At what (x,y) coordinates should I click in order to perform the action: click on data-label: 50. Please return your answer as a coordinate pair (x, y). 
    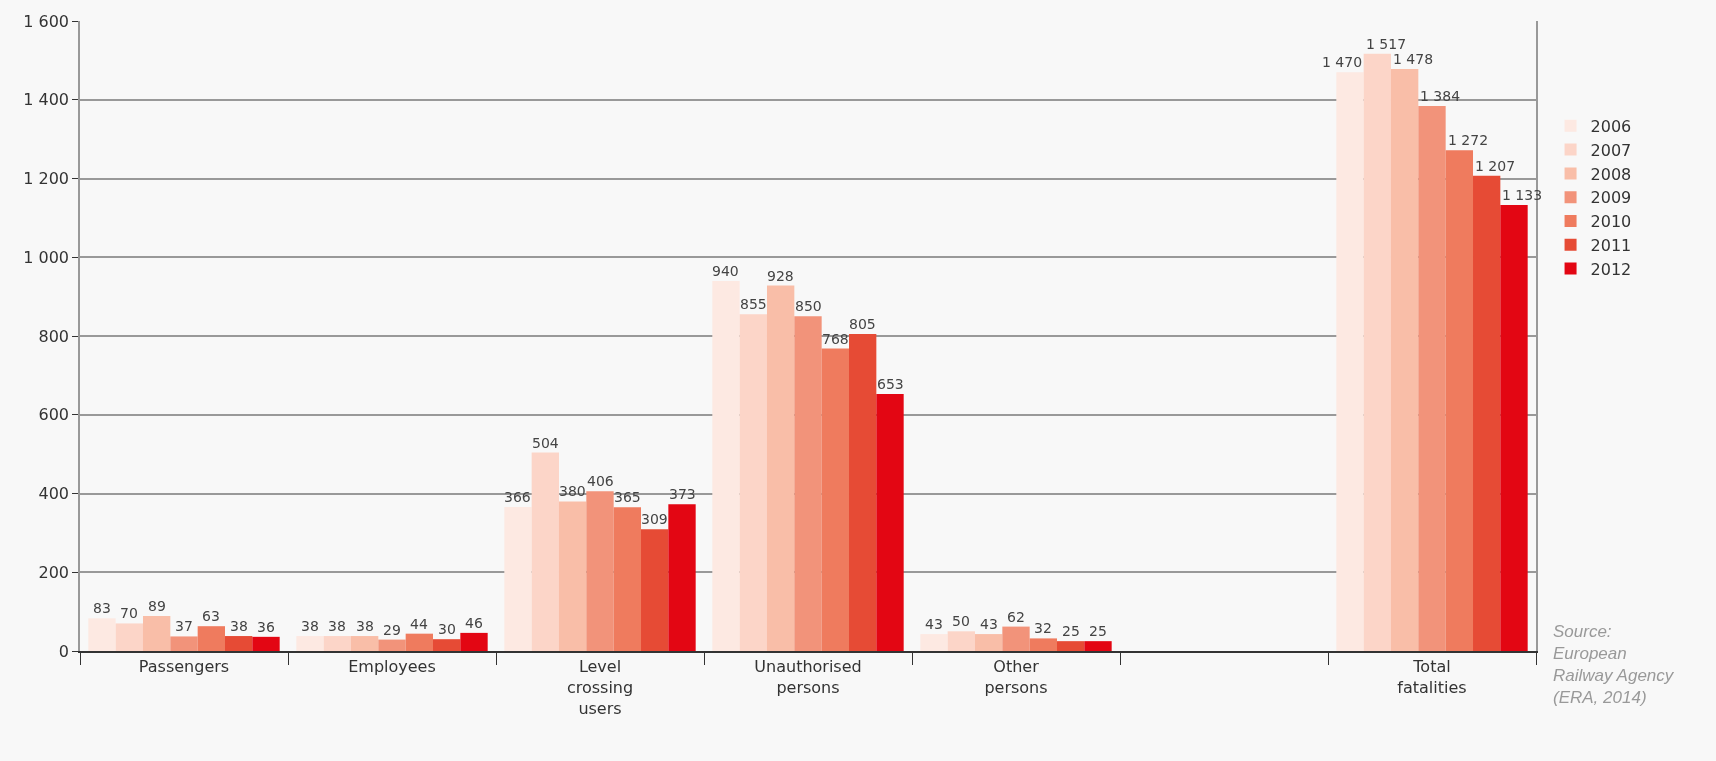
    Looking at the image, I should click on (961, 621).